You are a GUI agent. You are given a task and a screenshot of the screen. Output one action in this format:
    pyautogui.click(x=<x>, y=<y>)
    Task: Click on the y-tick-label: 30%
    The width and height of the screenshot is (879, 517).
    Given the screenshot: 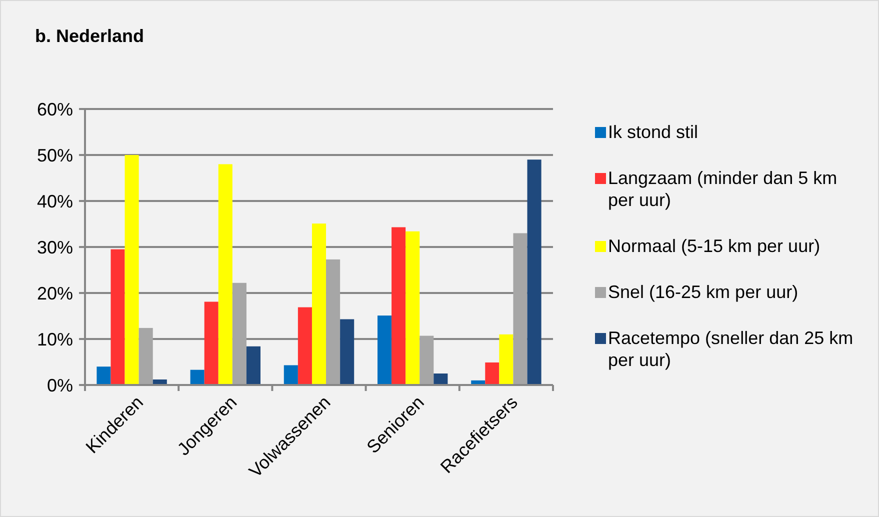 What is the action you would take?
    pyautogui.click(x=54, y=247)
    